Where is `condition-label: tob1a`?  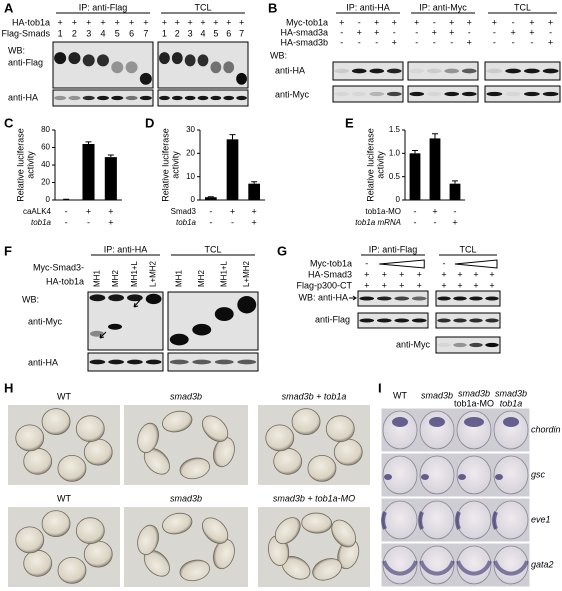
condition-label: tob1a is located at coordinates (41, 222).